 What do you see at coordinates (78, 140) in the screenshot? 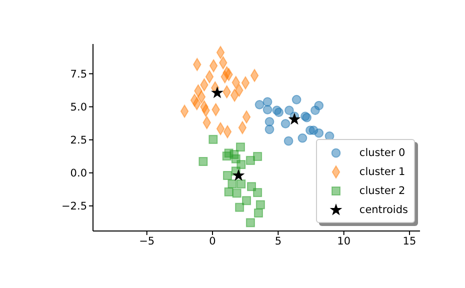
I see `y-tick-label: 2.5` at bounding box center [78, 140].